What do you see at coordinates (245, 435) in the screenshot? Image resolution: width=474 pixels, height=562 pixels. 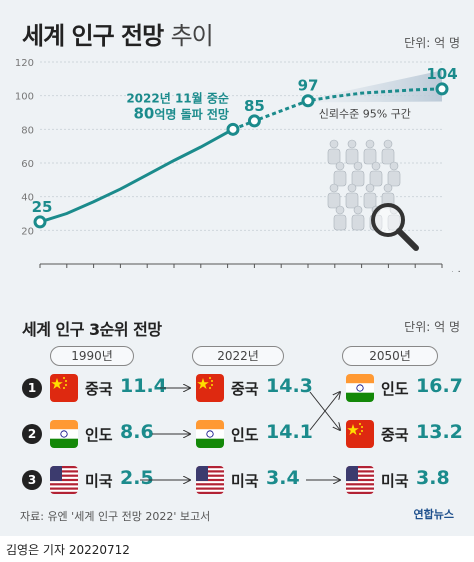 I see `rank2-2022-name: 인도` at bounding box center [245, 435].